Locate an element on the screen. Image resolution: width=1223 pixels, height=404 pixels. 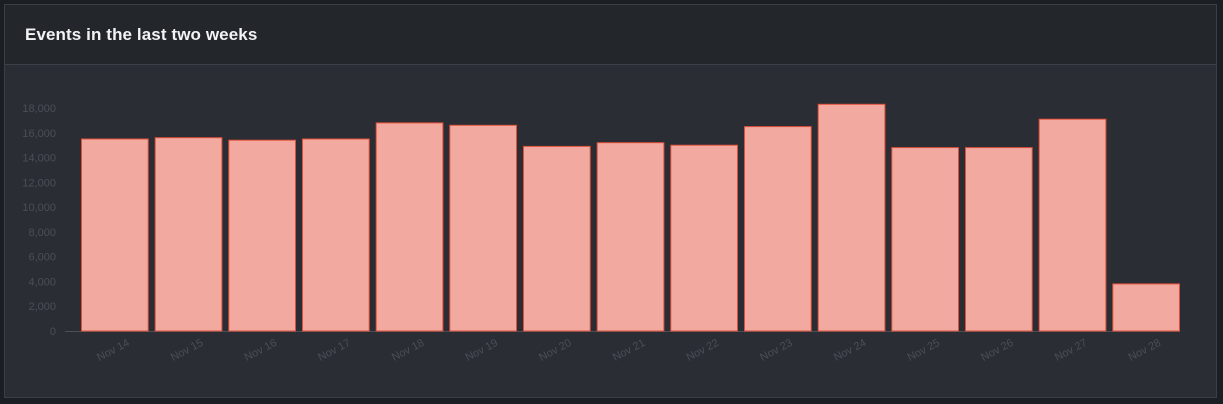
x-tick-label: Nov 14 is located at coordinates (113, 350).